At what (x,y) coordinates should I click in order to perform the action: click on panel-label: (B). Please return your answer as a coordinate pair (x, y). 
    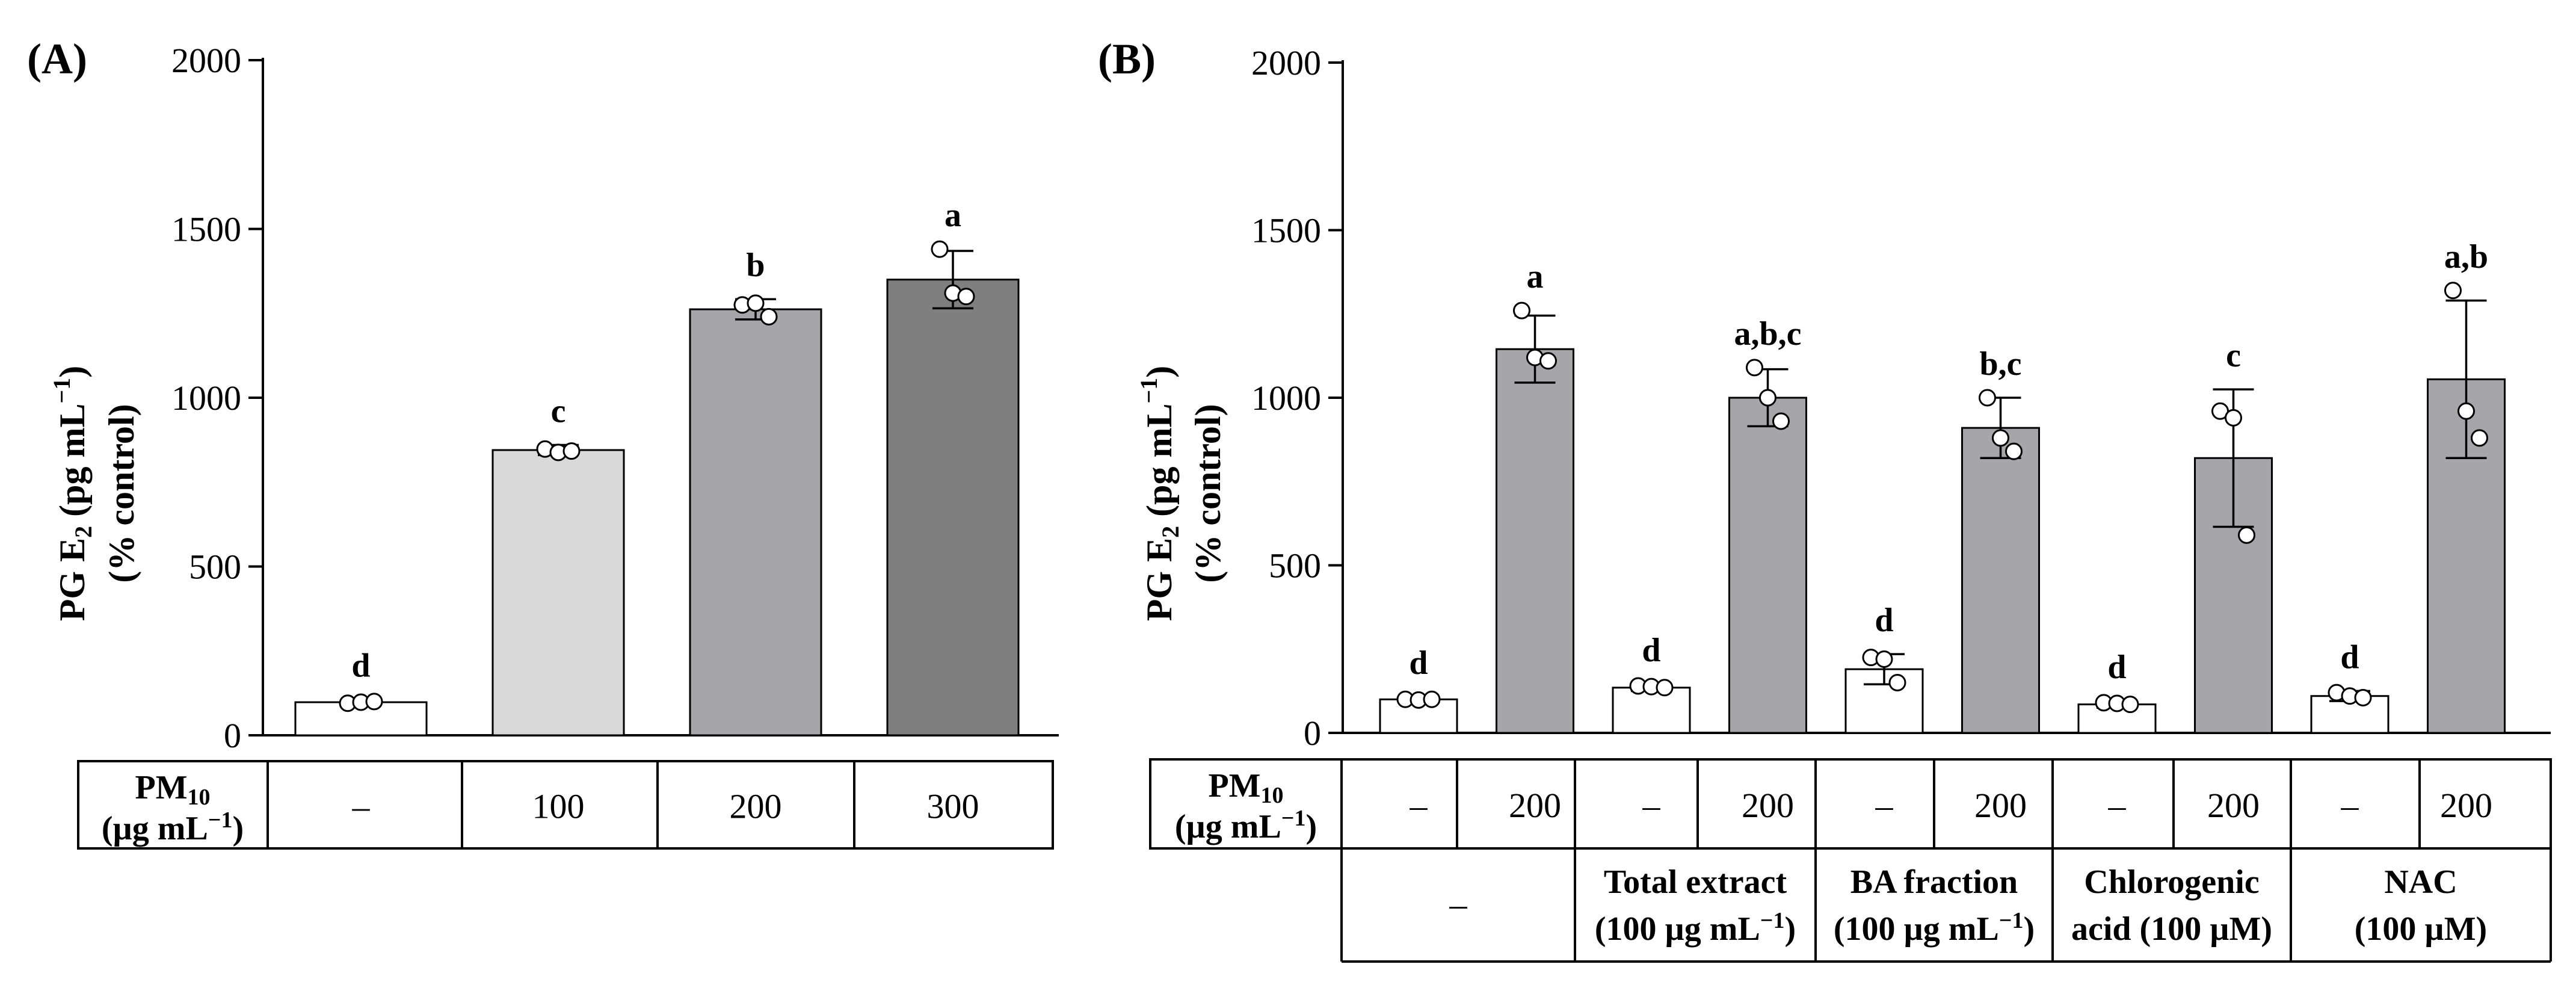
    Looking at the image, I should click on (1127, 59).